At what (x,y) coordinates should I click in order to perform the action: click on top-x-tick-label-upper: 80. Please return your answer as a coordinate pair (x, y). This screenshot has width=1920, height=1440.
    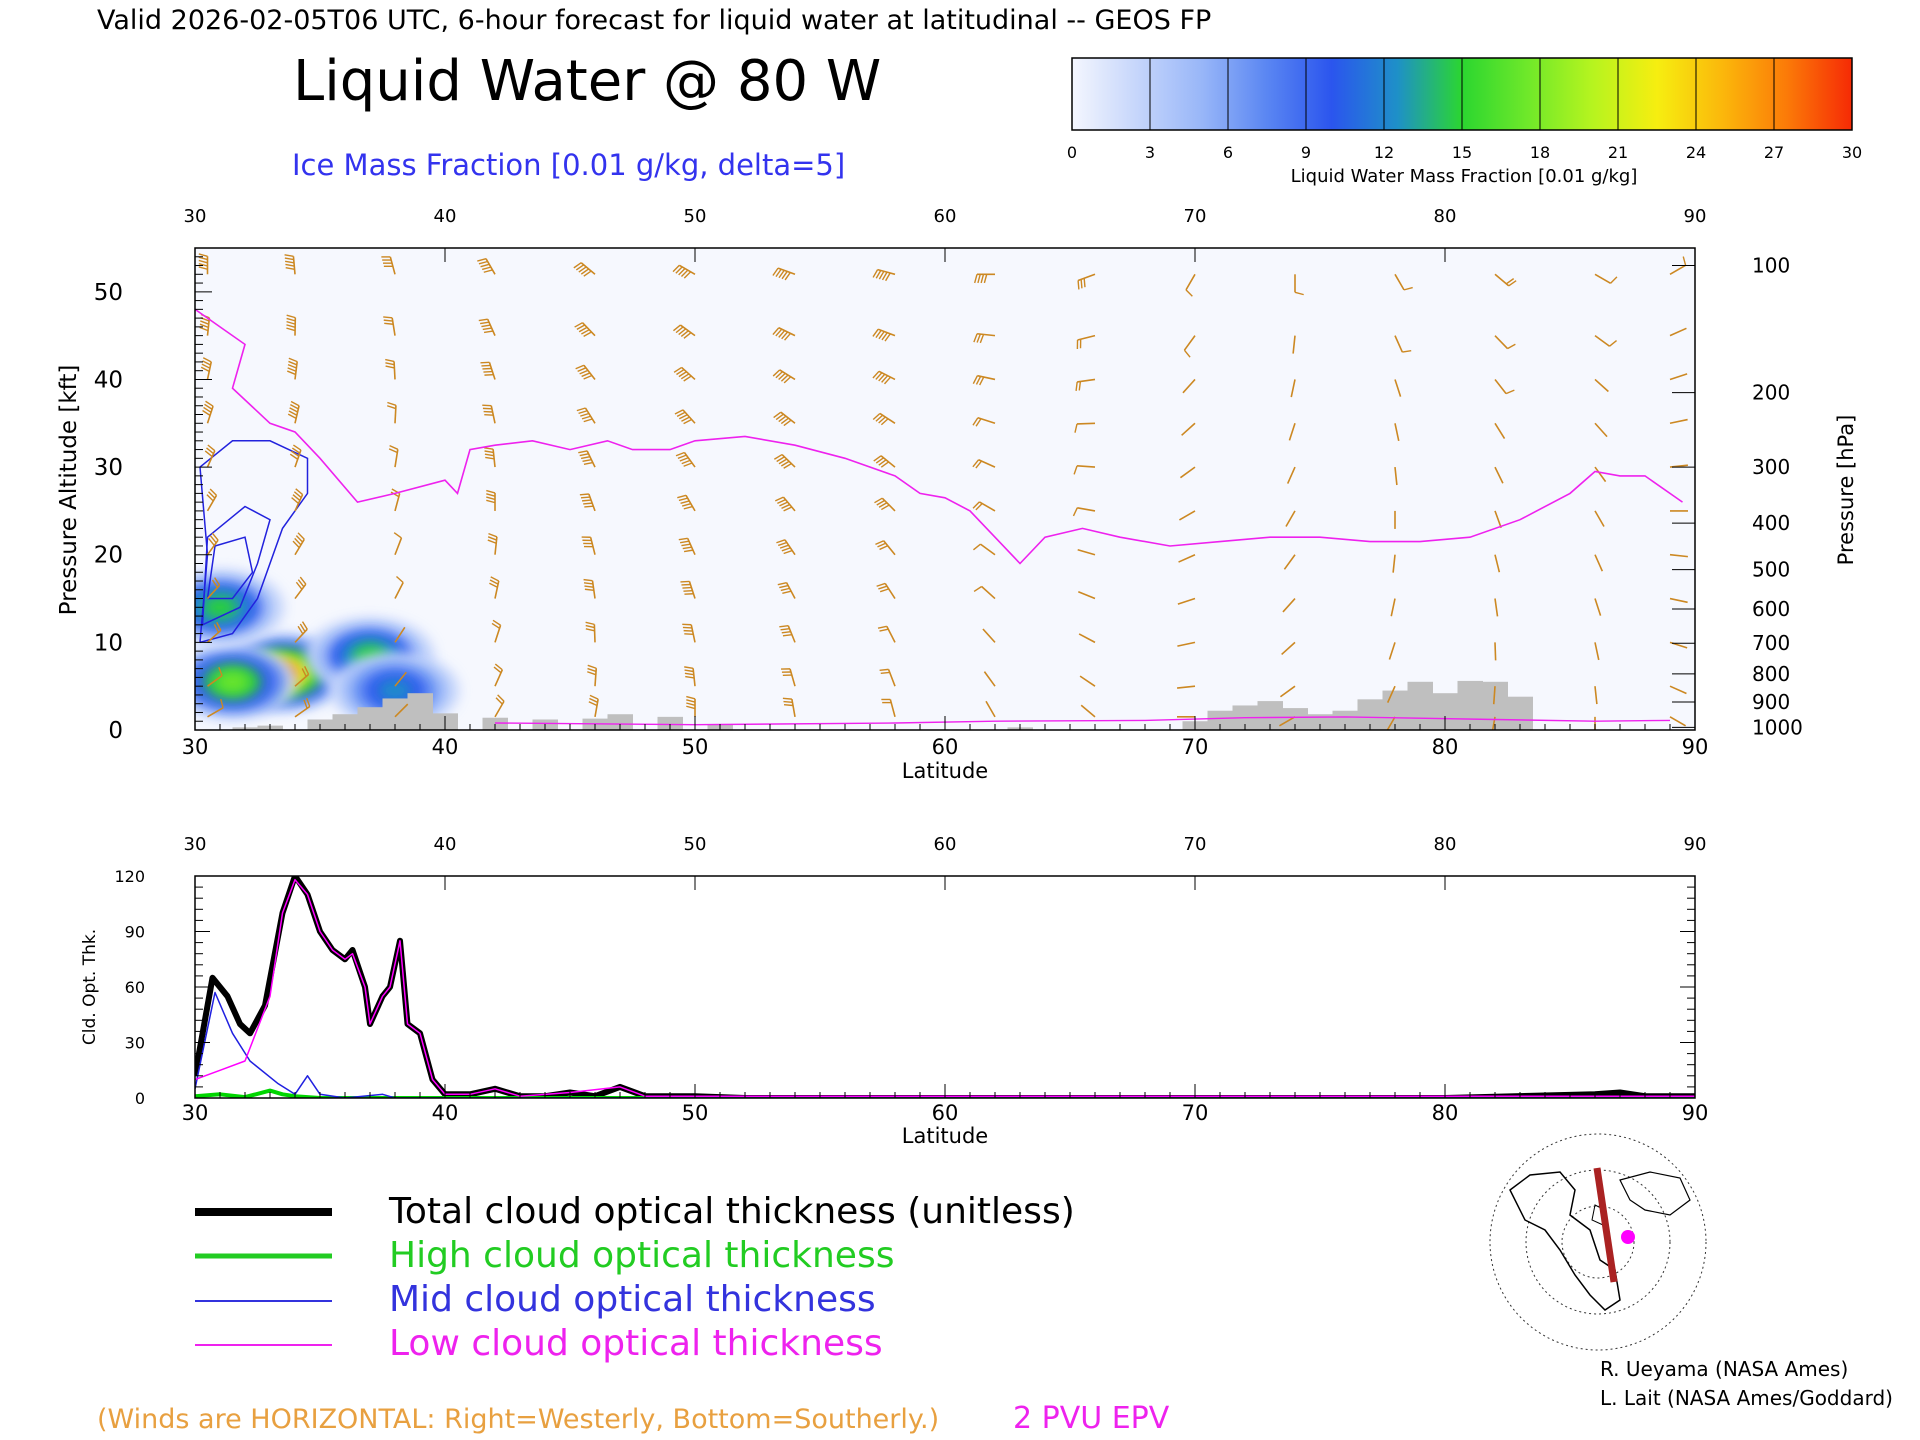
    Looking at the image, I should click on (1445, 216).